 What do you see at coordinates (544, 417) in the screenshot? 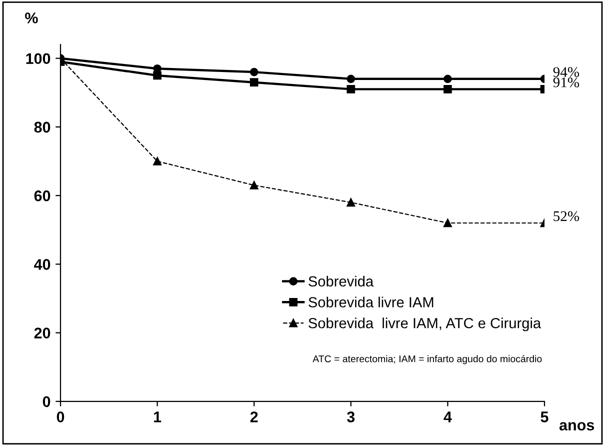
I see `x-tick-label: 5` at bounding box center [544, 417].